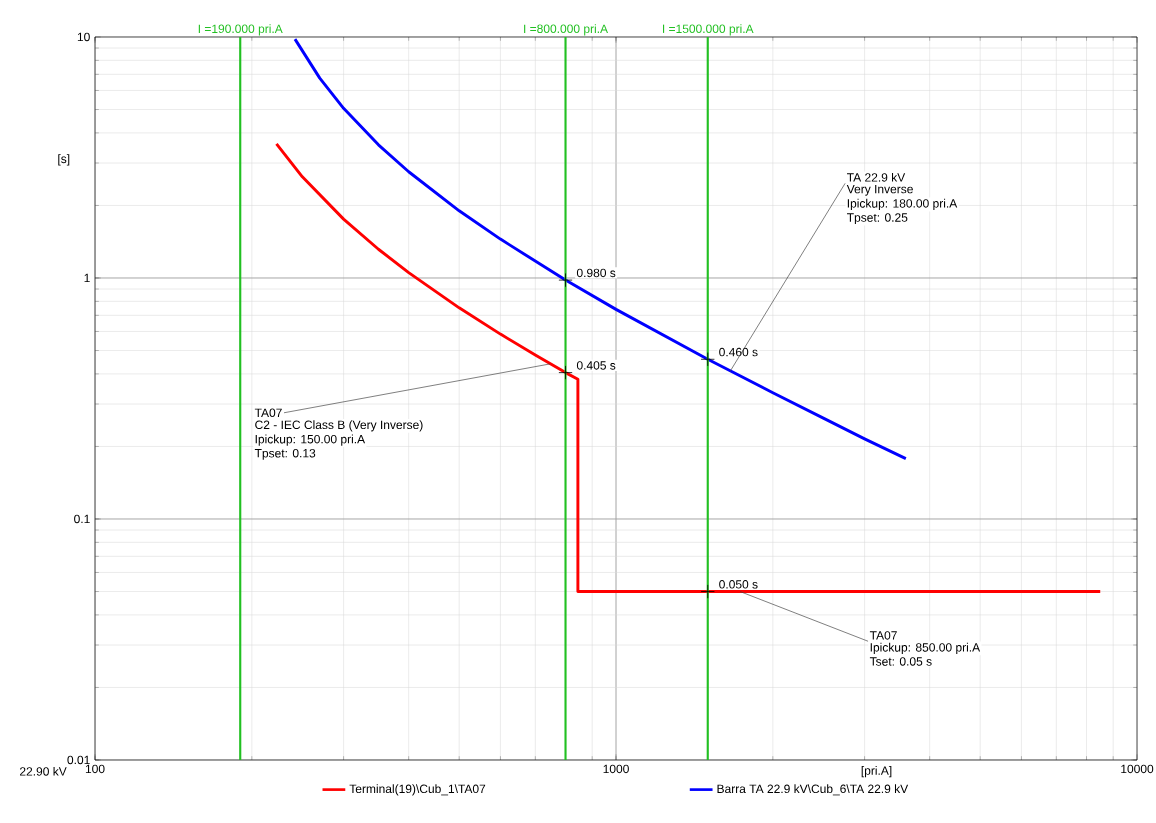 The height and width of the screenshot is (823, 1156). I want to click on y-tick-label: 10, so click(83, 37).